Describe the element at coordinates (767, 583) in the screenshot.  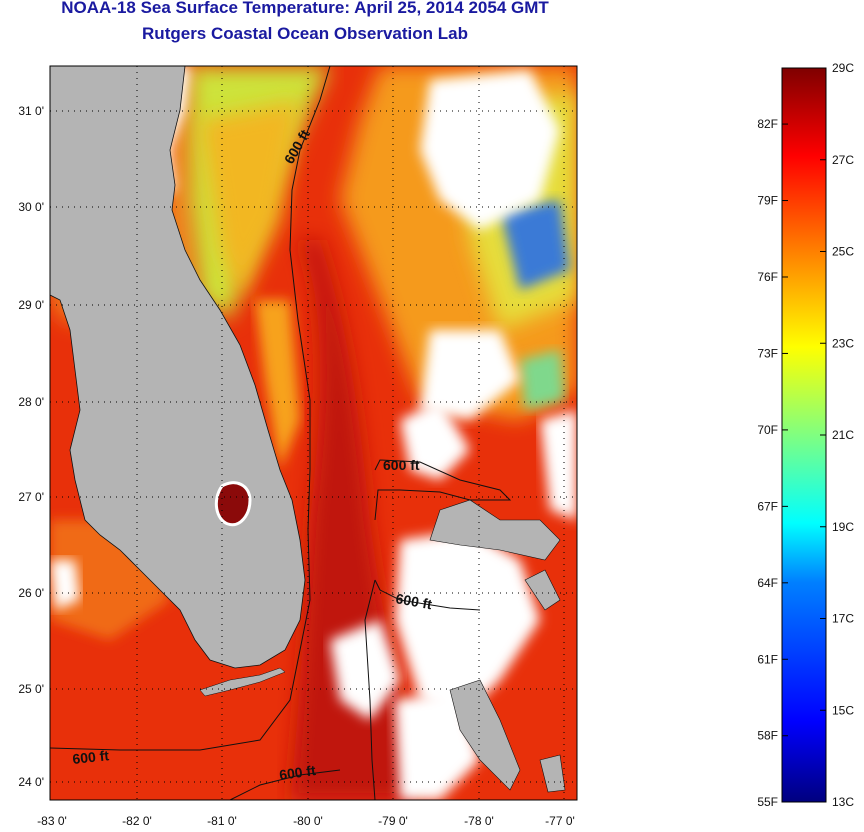
I see `colorbar-fahrenheit-label: 64F` at that location.